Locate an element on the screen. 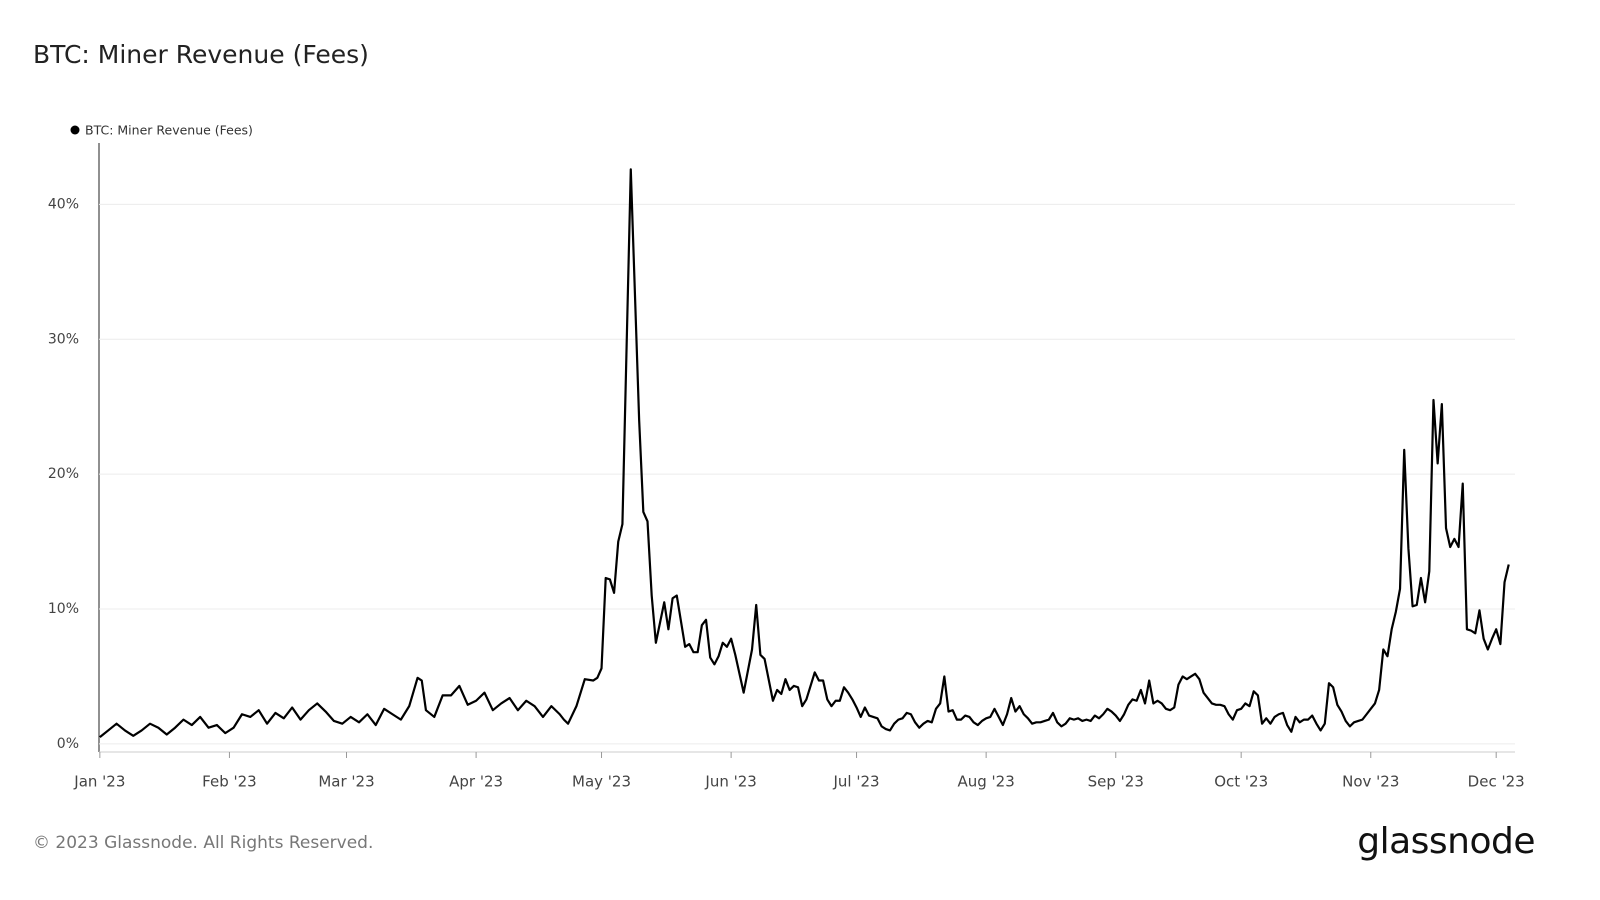 The width and height of the screenshot is (1600, 900). x-tick-label: Nov '23 is located at coordinates (1370, 782).